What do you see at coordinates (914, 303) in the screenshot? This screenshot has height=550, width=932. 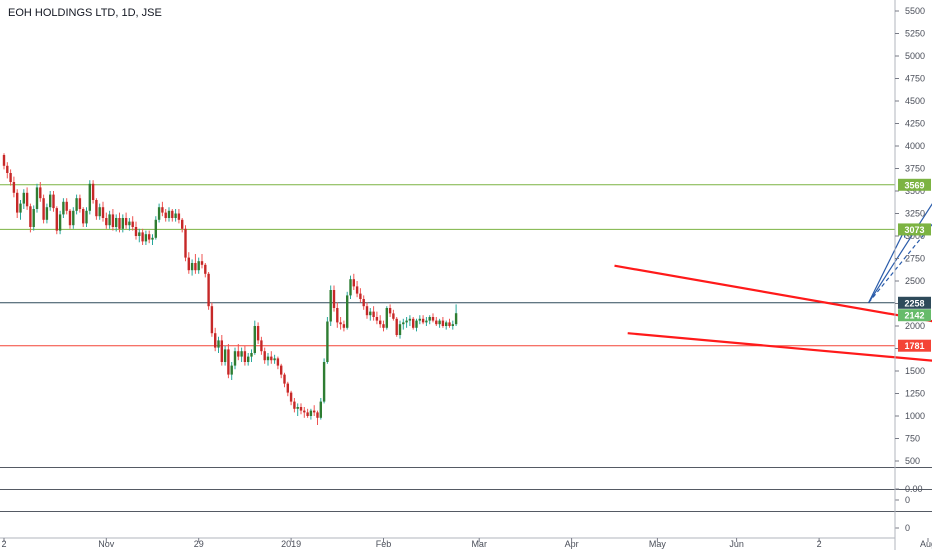 I see `level-label-2258: 2258` at bounding box center [914, 303].